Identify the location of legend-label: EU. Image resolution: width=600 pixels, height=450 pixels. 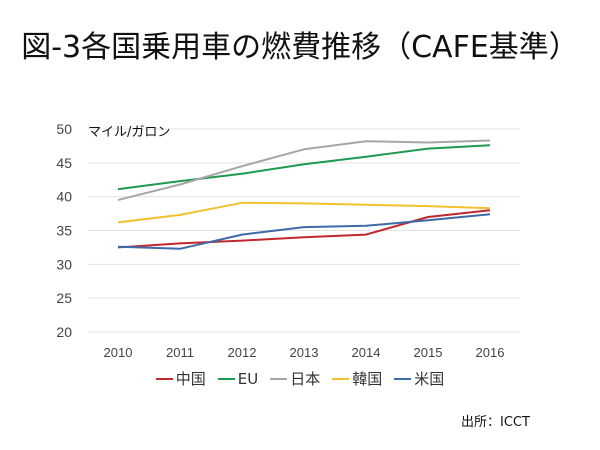
(248, 378).